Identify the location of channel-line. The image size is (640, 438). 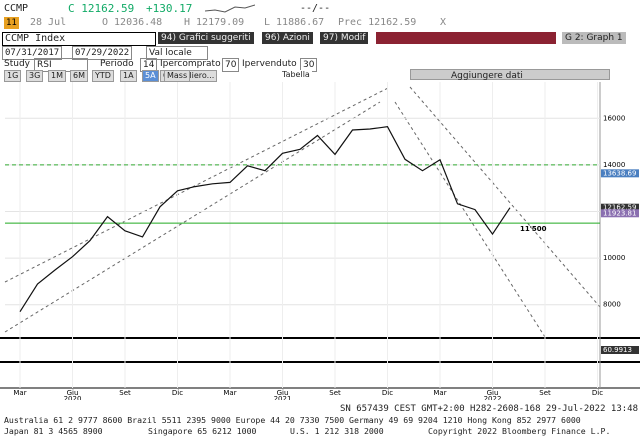
(470, 219).